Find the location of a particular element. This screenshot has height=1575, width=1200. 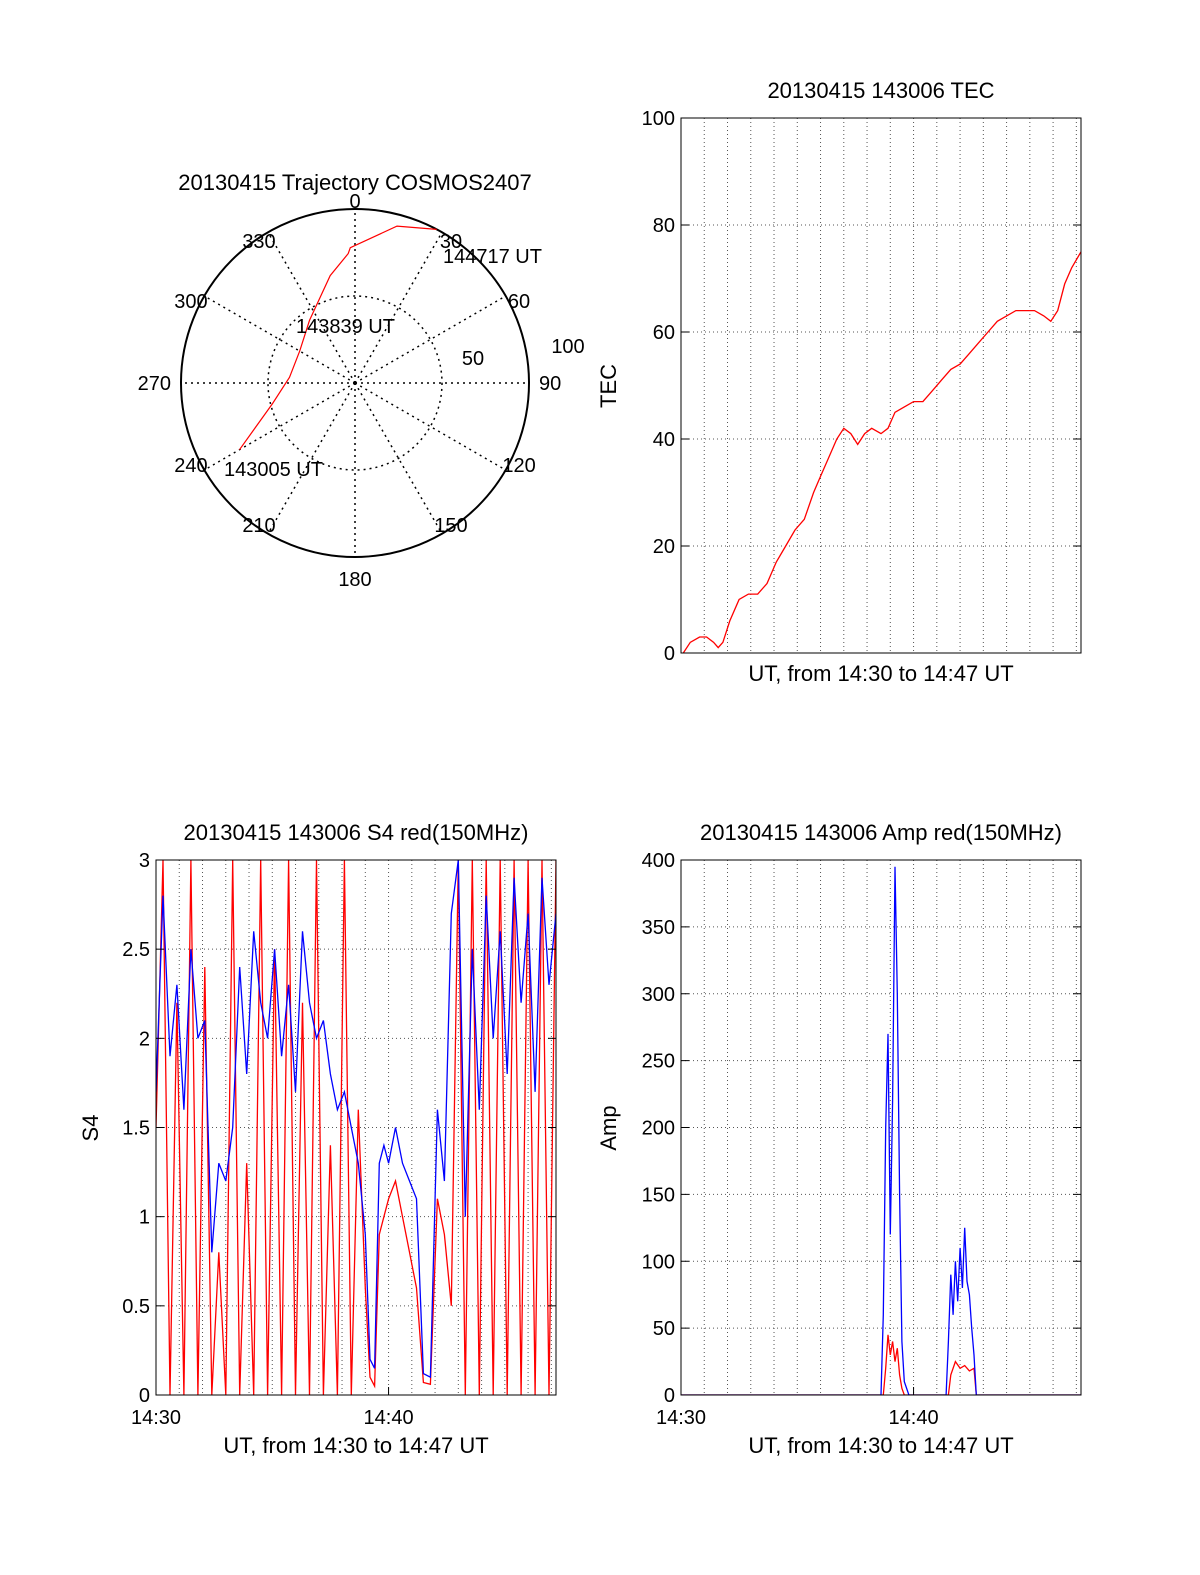

y-tick-label: 300 is located at coordinates (658, 995).